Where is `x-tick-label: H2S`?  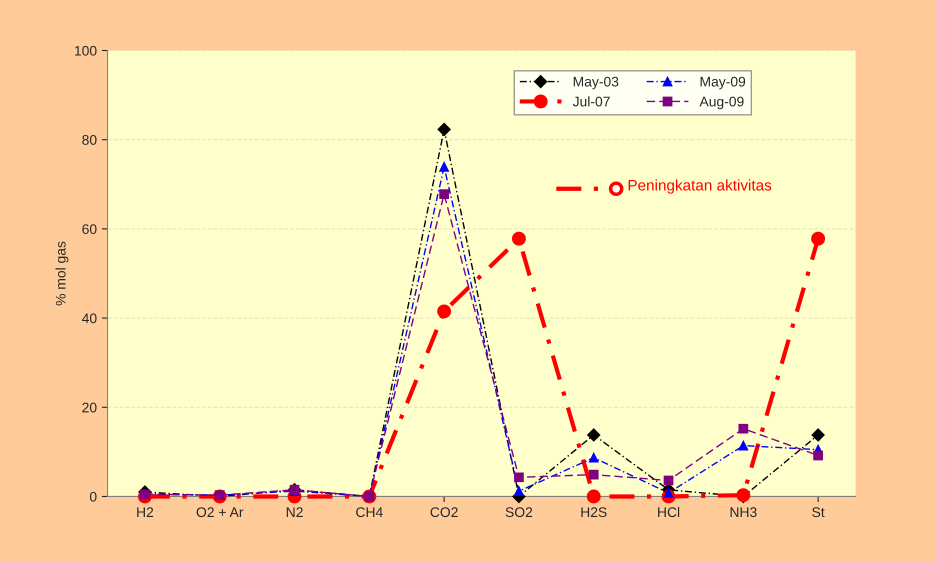 x-tick-label: H2S is located at coordinates (594, 512).